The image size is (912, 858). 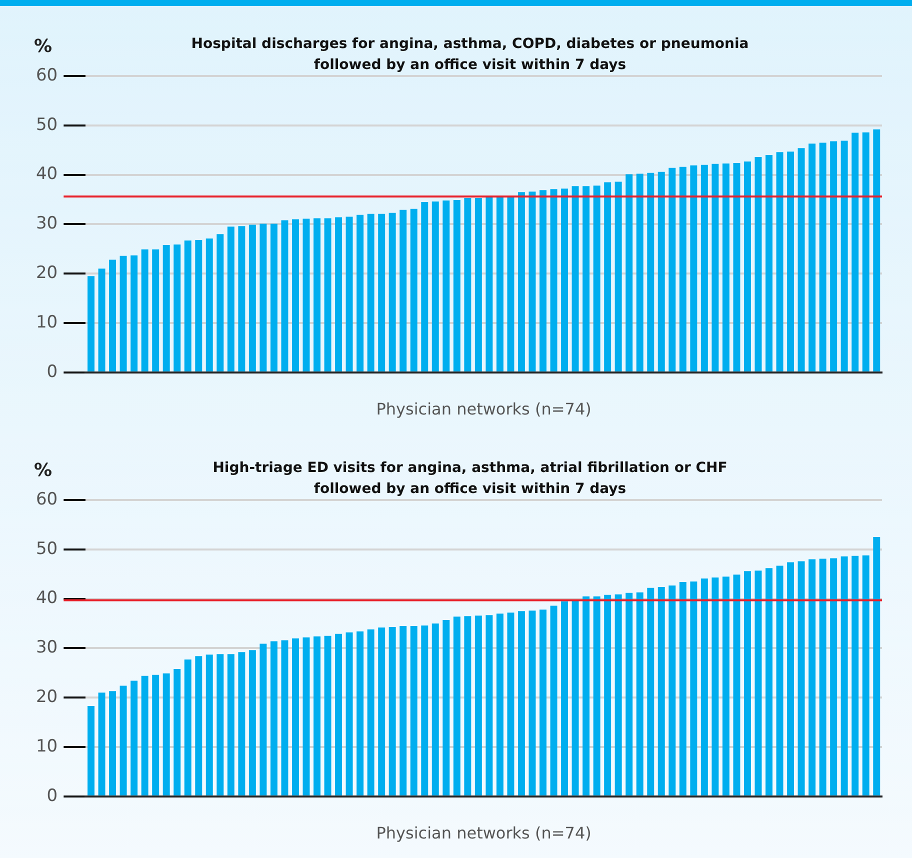 What do you see at coordinates (470, 55) in the screenshot?
I see `chart-title: Hospital discharges for angina, asthma, COPD, diabetes or pneumonia followed by an office visit within 7 days` at bounding box center [470, 55].